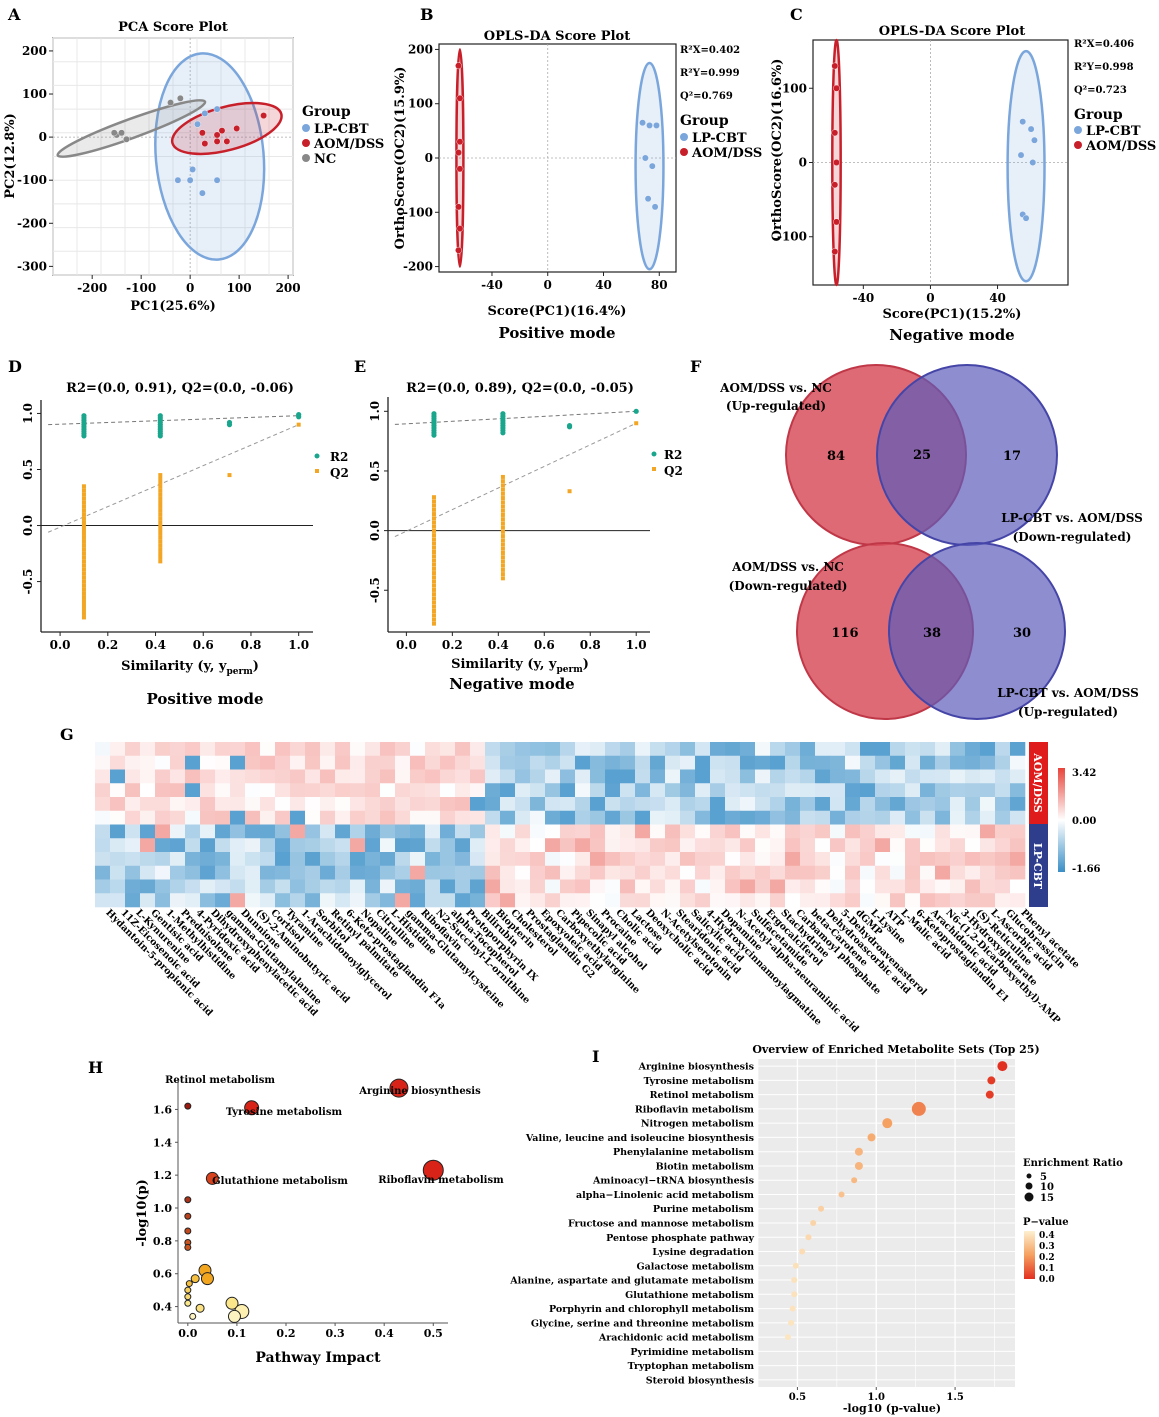 This screenshot has width=1159, height=1417. I want to click on r2-point, so click(636, 411).